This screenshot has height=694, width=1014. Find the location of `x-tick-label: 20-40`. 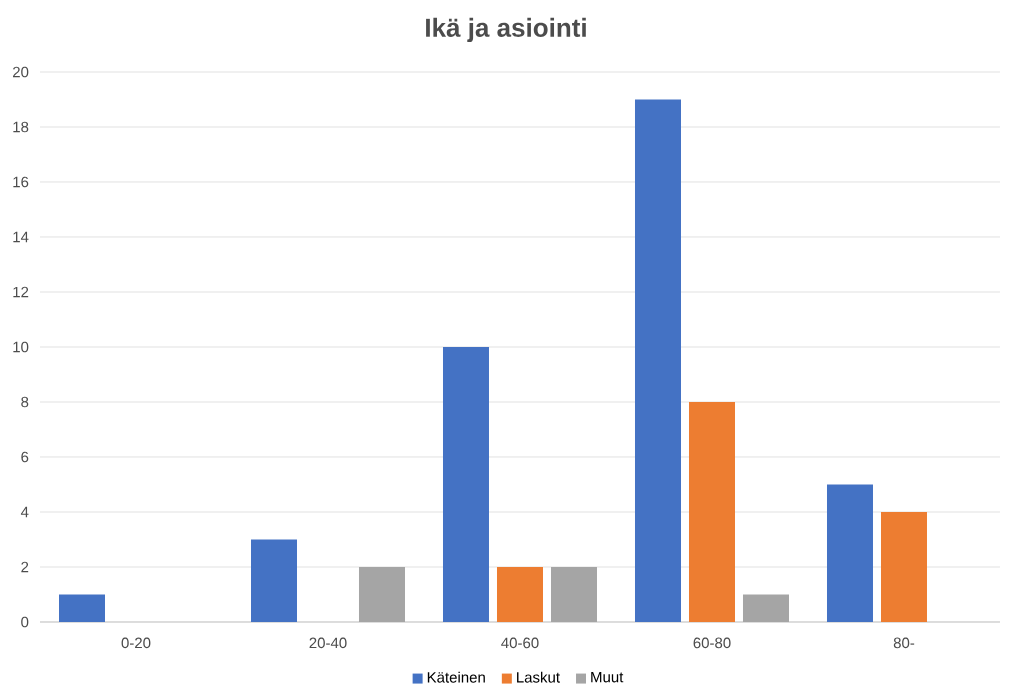

x-tick-label: 20-40 is located at coordinates (328, 643).